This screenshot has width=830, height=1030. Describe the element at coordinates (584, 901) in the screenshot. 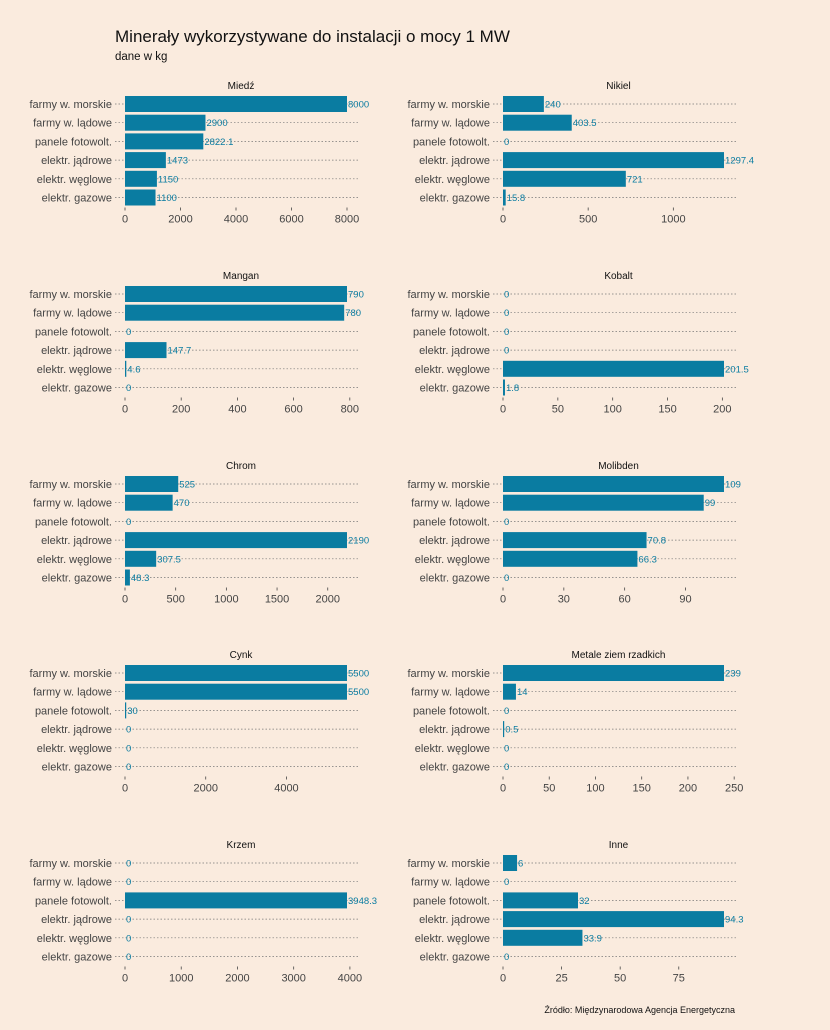

I see `value-label: 32` at that location.